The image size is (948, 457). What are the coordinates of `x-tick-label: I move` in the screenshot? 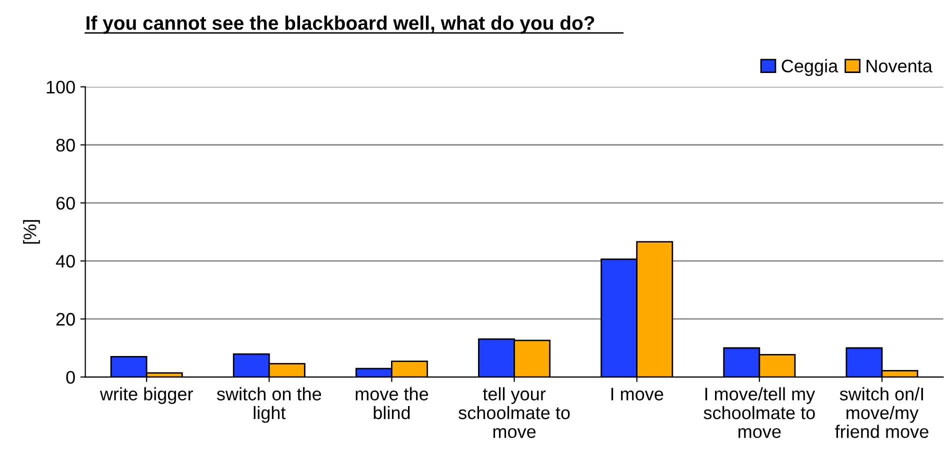 It's located at (637, 394).